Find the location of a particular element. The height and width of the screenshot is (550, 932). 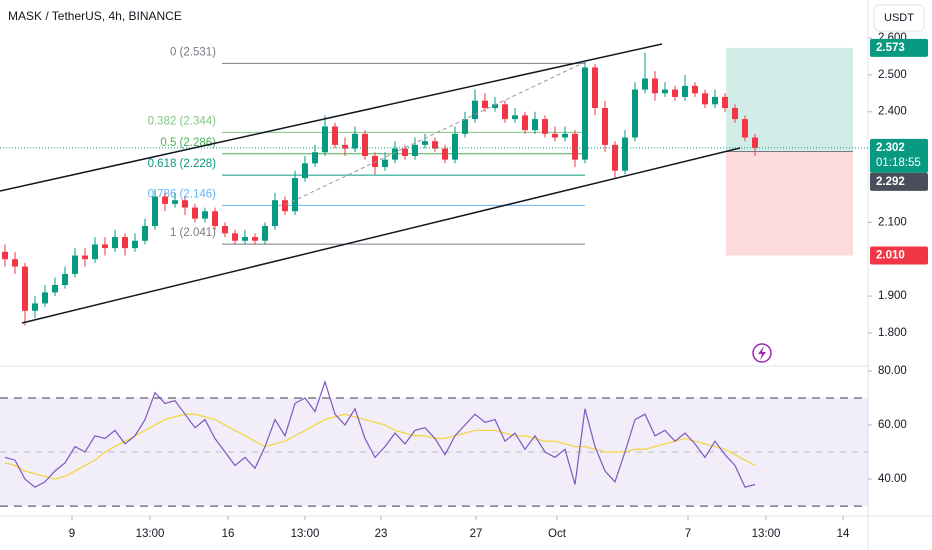

x-tick-label: Oct is located at coordinates (557, 534).